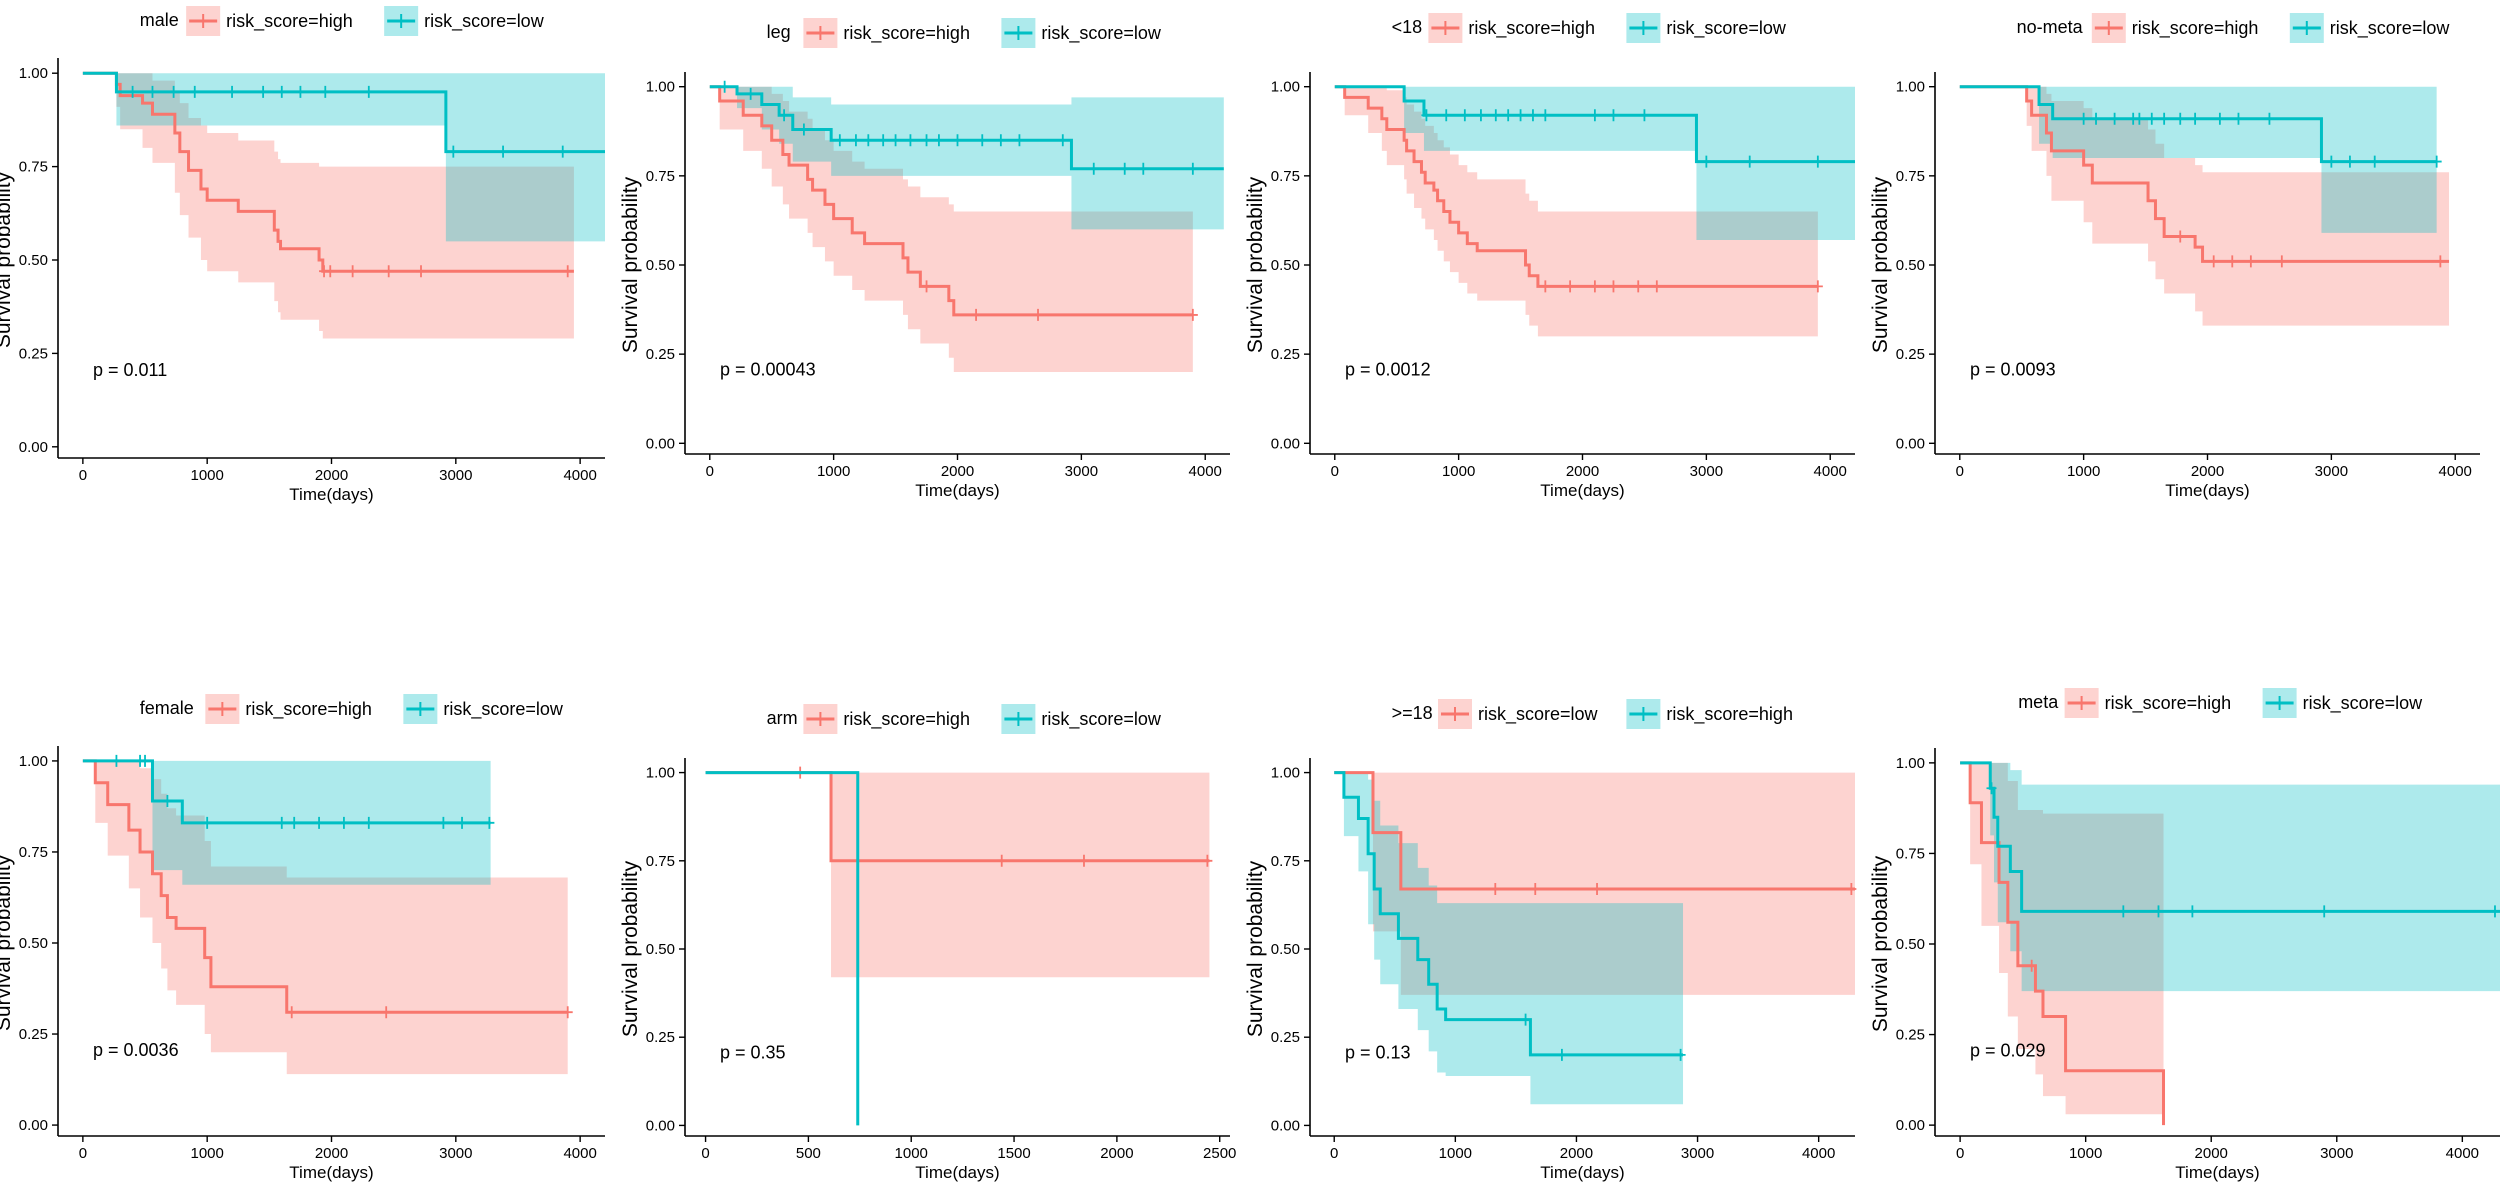  What do you see at coordinates (343, 157) in the screenshot?
I see `ci-band-second` at bounding box center [343, 157].